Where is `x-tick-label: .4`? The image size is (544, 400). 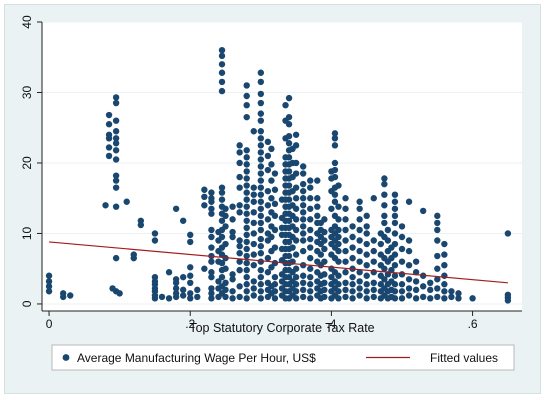
x-tick-label: .4 is located at coordinates (331, 324).